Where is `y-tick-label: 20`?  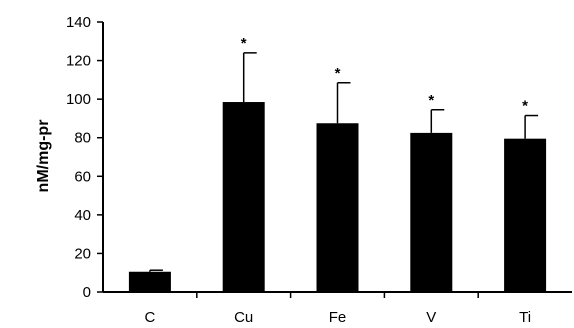
y-tick-label: 20 is located at coordinates (82, 253).